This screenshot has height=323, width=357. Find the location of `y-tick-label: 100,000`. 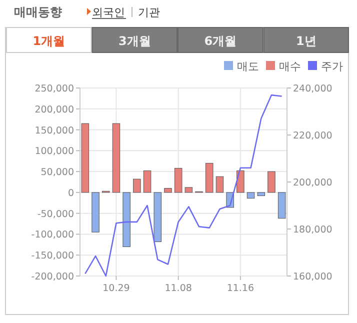

y-tick-label: 100,000 is located at coordinates (54, 152).